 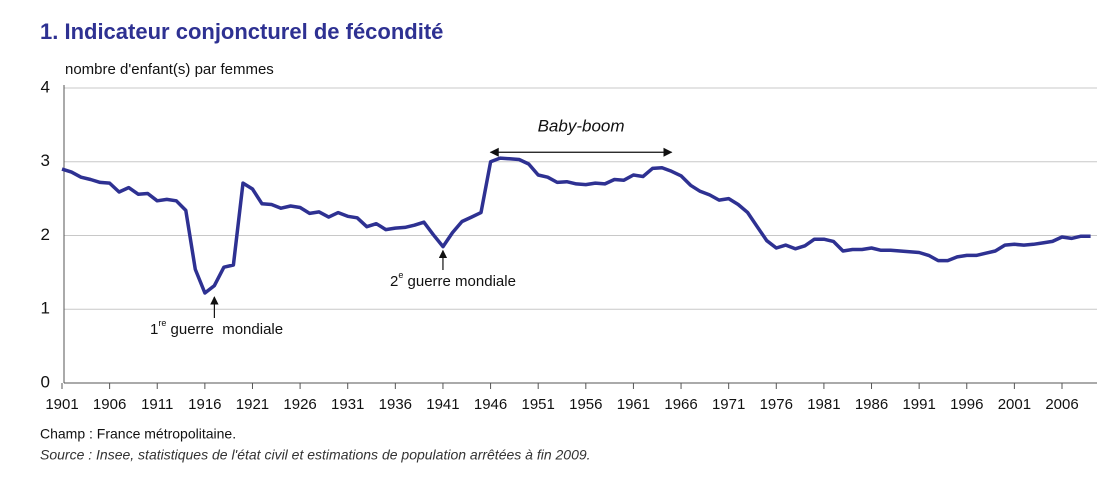 I want to click on y-axis-label: nombre d'enfant(s) par femmes, so click(x=169, y=69).